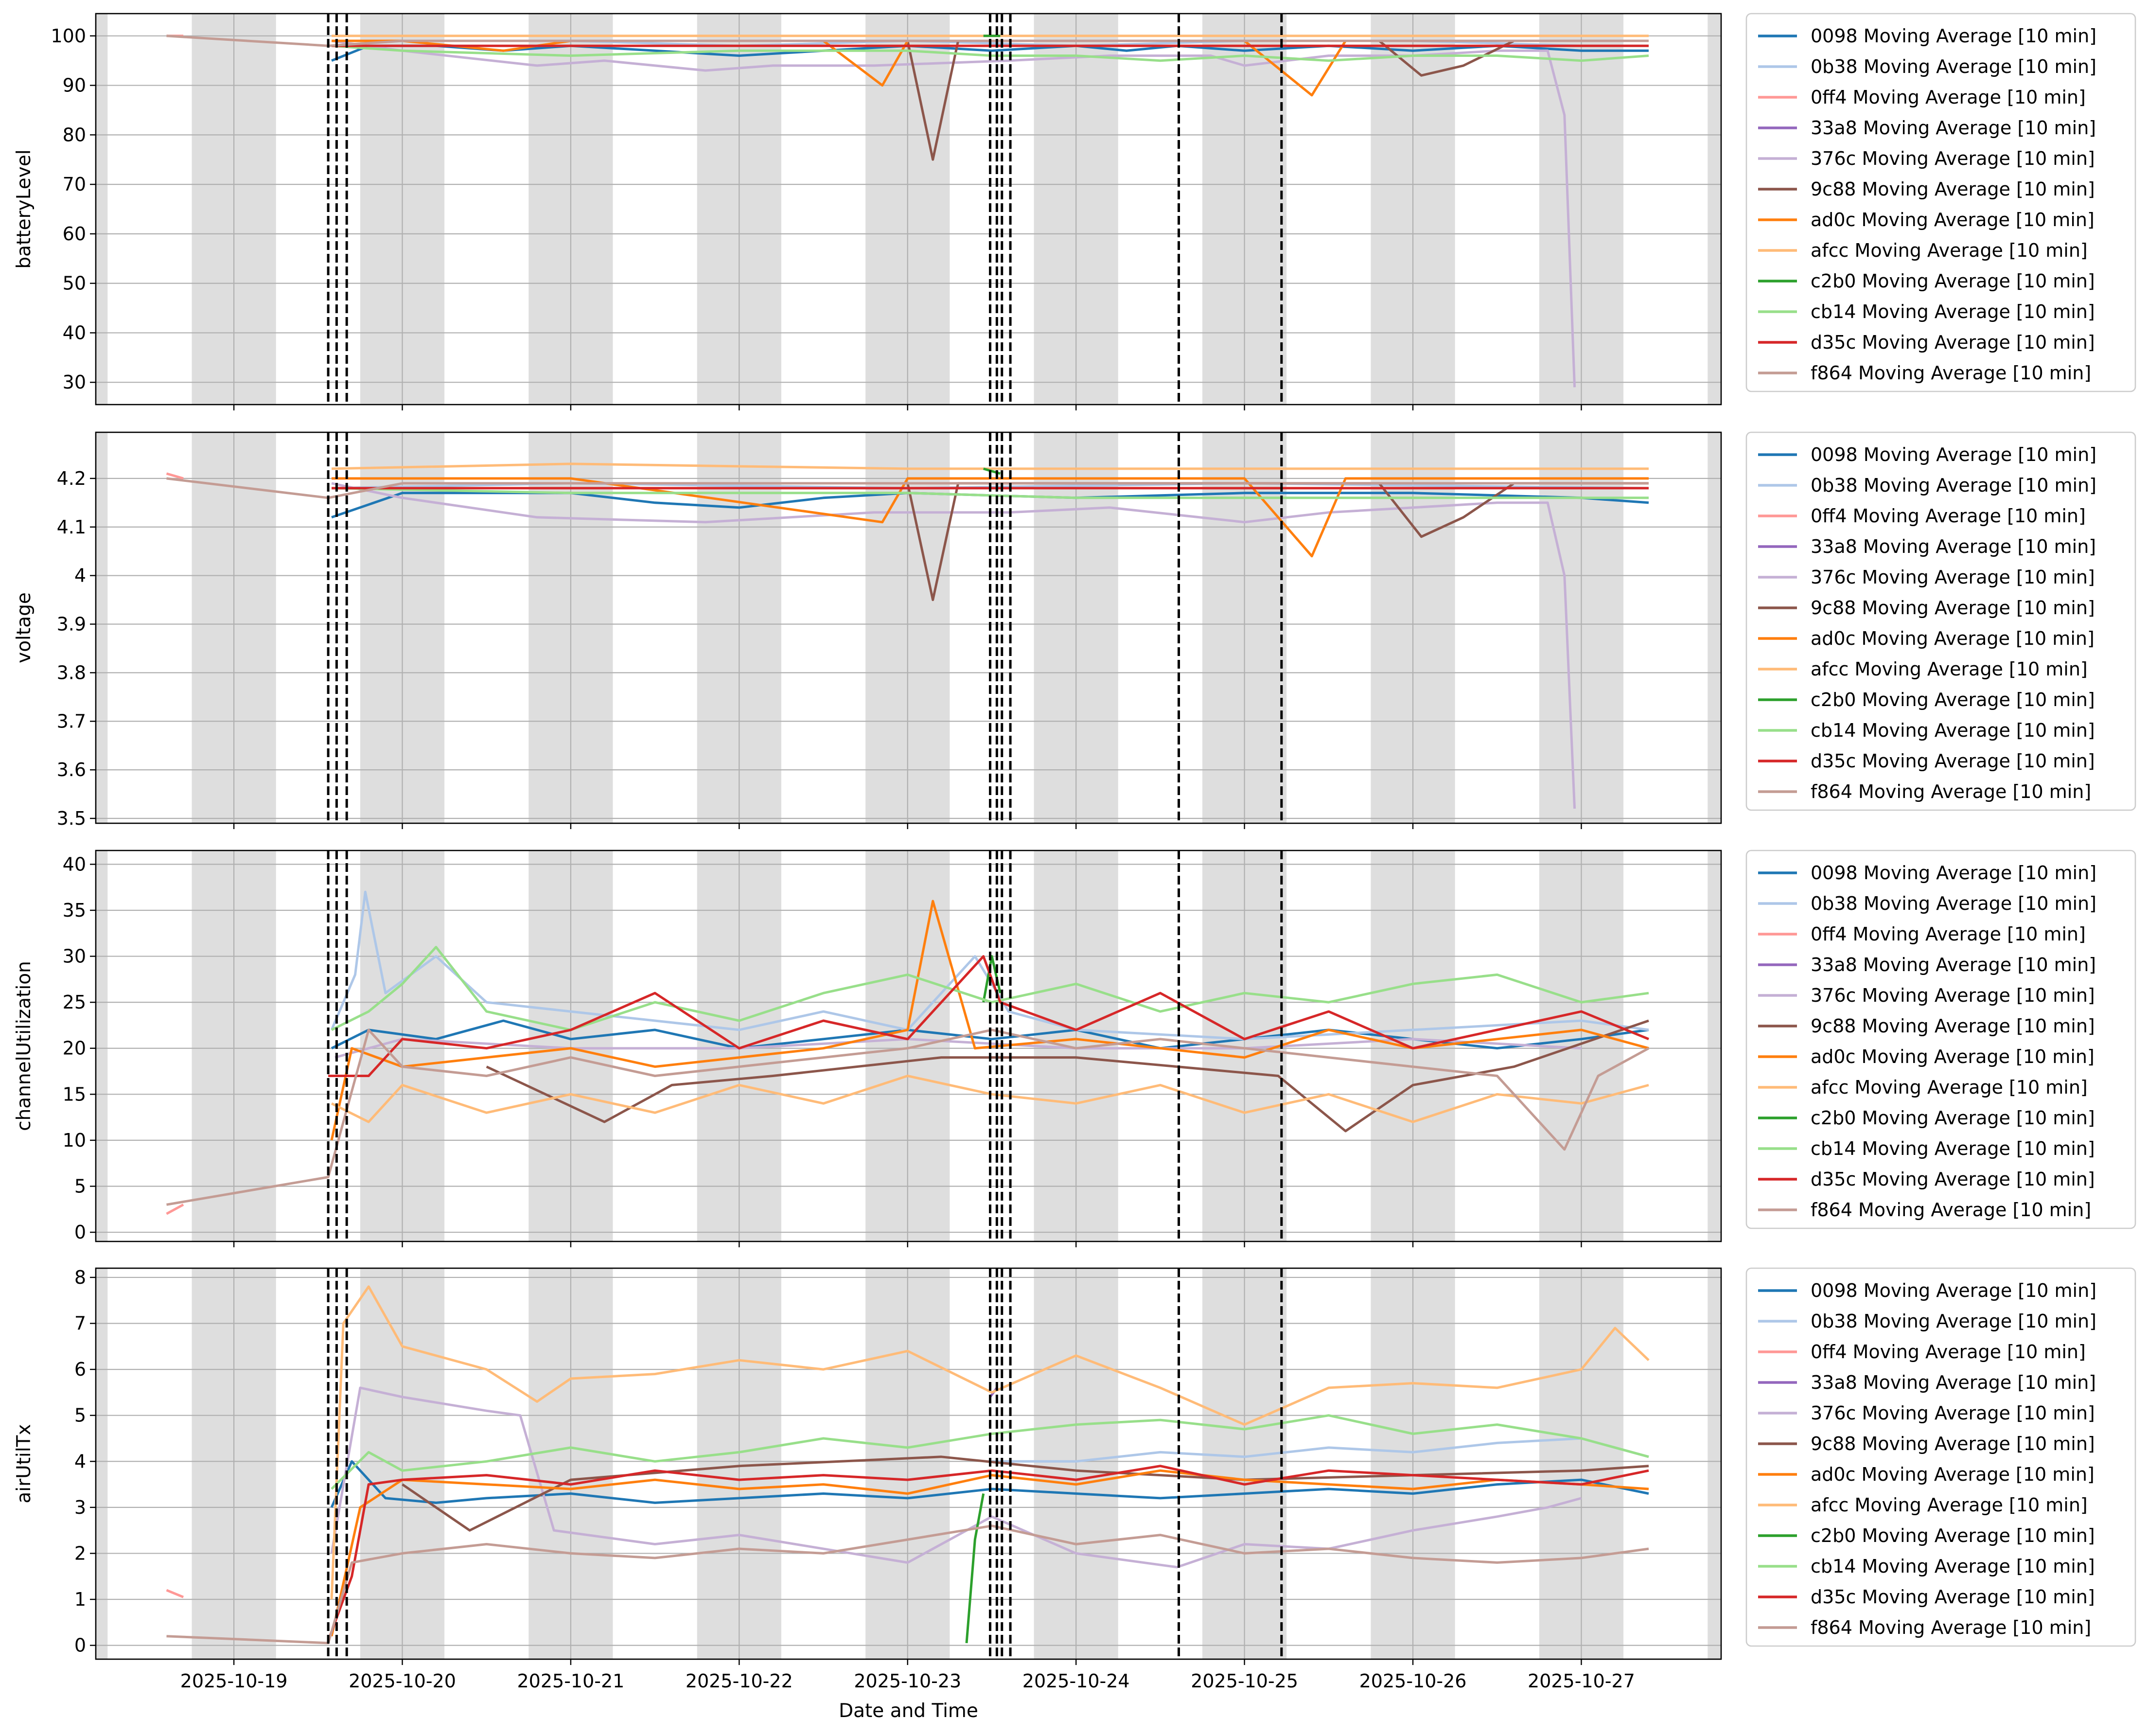 This screenshot has width=2148, height=1736. Describe the element at coordinates (68, 36) in the screenshot. I see `y-tick-label: 100` at that location.